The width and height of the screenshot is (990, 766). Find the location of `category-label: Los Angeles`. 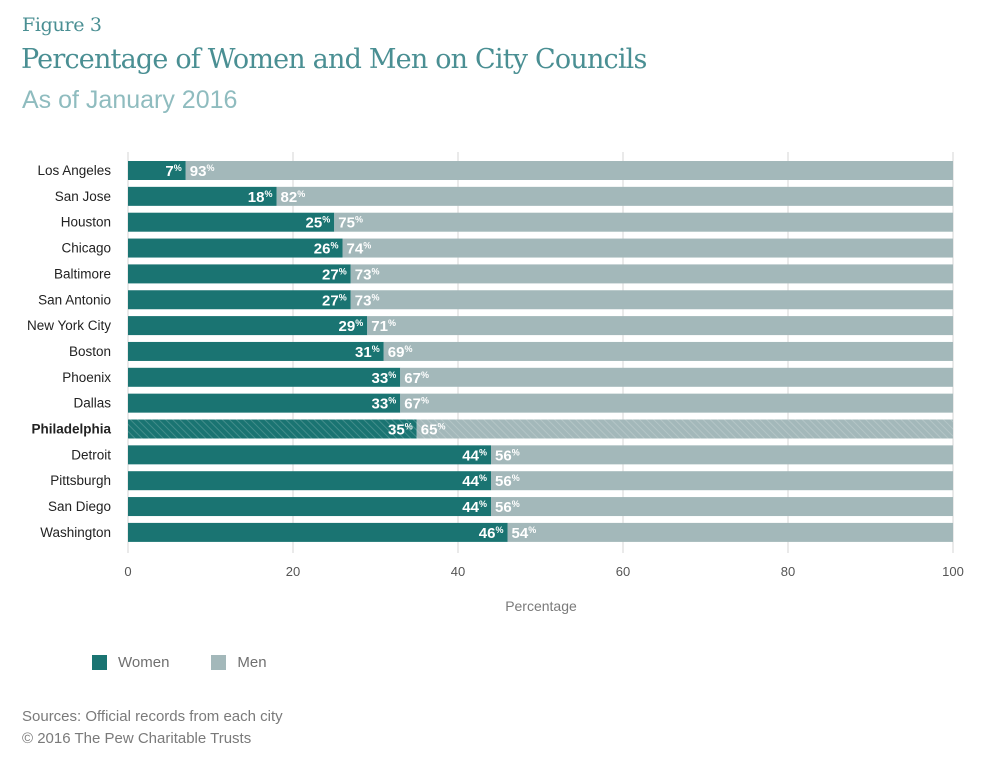

category-label: Los Angeles is located at coordinates (74, 170).